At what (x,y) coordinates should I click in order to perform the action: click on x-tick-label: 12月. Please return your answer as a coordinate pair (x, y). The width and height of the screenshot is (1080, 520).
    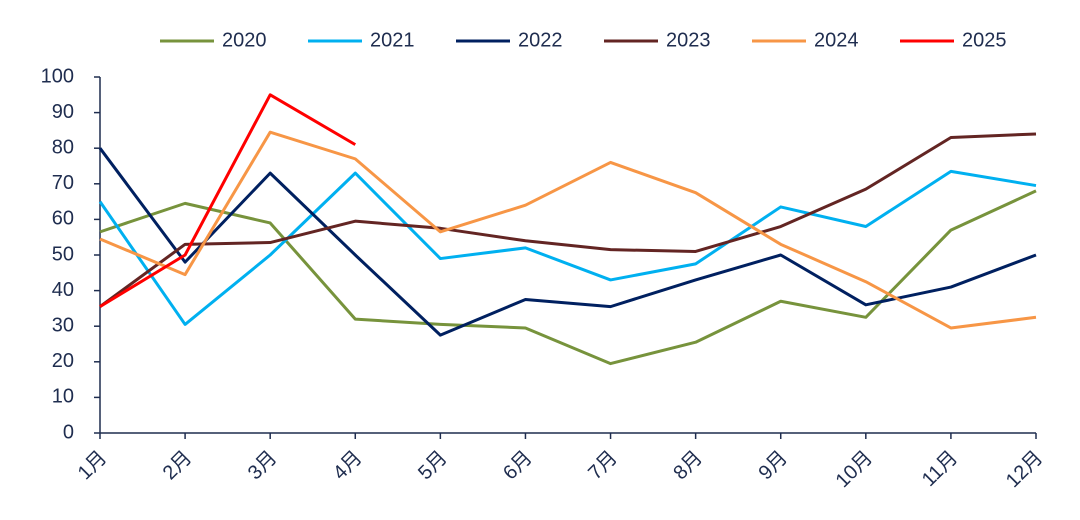
    Looking at the image, I should click on (1024, 469).